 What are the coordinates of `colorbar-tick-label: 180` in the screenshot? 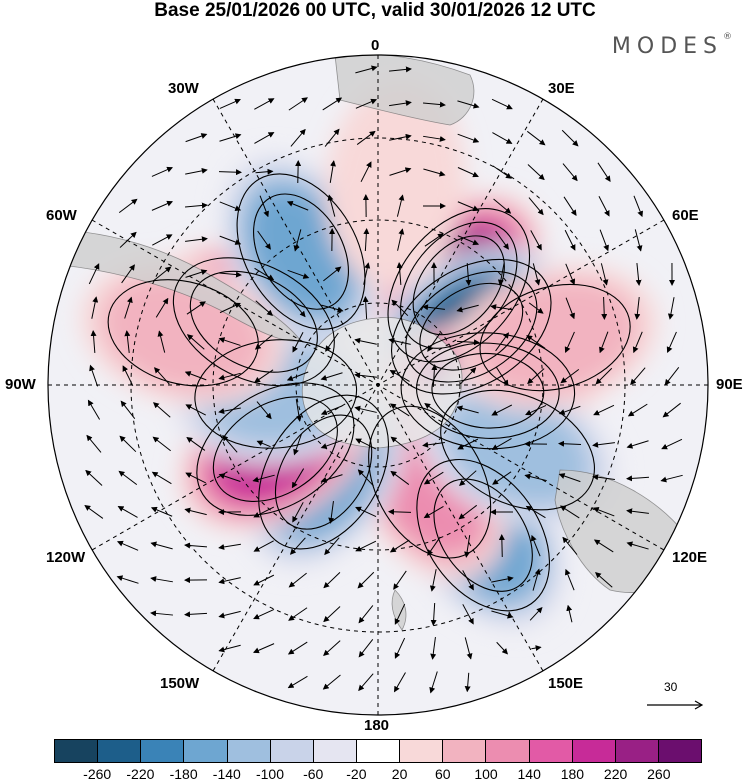 It's located at (572, 774).